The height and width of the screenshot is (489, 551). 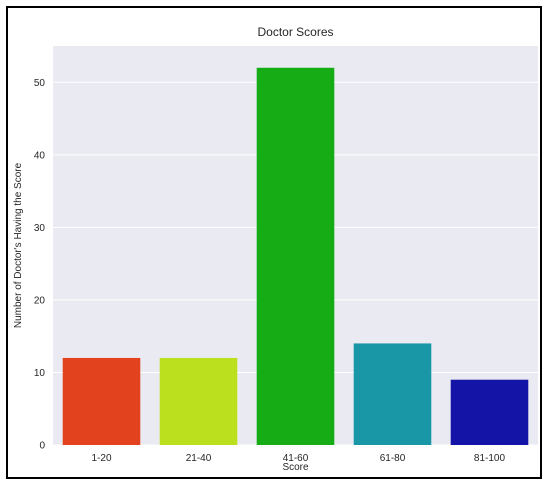 What do you see at coordinates (101, 458) in the screenshot?
I see `x-tick-label: 1-20` at bounding box center [101, 458].